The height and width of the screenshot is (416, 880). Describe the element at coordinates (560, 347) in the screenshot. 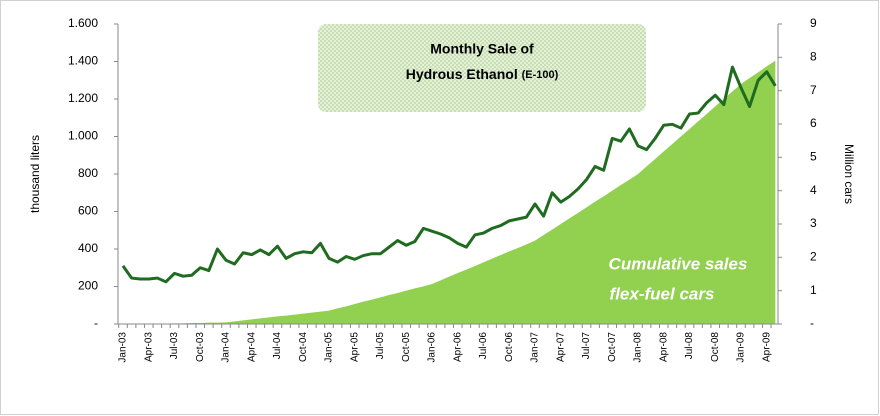

I see `x-tick-label: Apr-07` at that location.